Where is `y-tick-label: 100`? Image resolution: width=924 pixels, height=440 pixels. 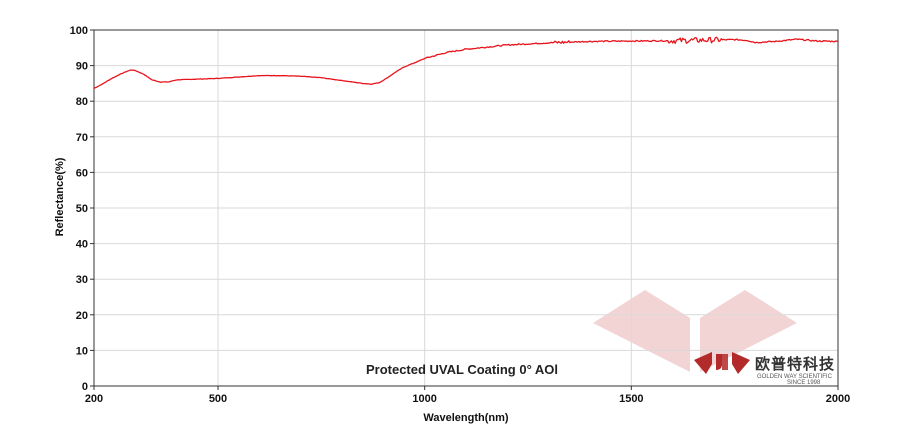 y-tick-label: 100 is located at coordinates (79, 31).